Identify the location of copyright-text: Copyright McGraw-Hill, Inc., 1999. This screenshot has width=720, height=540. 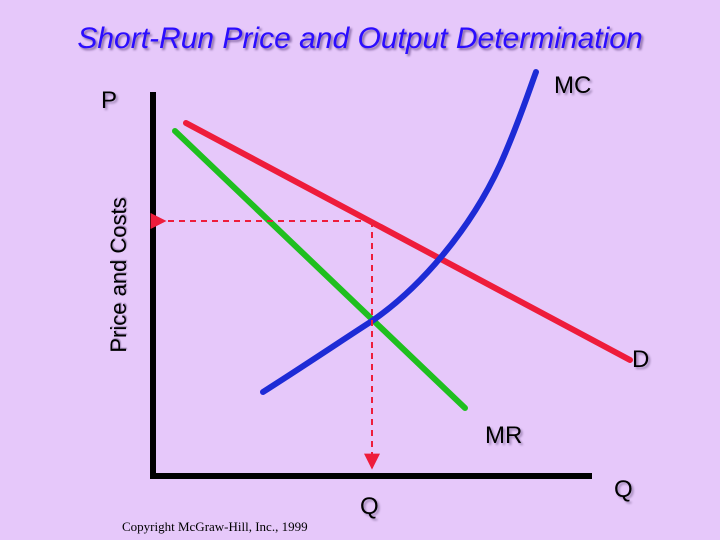
(215, 526).